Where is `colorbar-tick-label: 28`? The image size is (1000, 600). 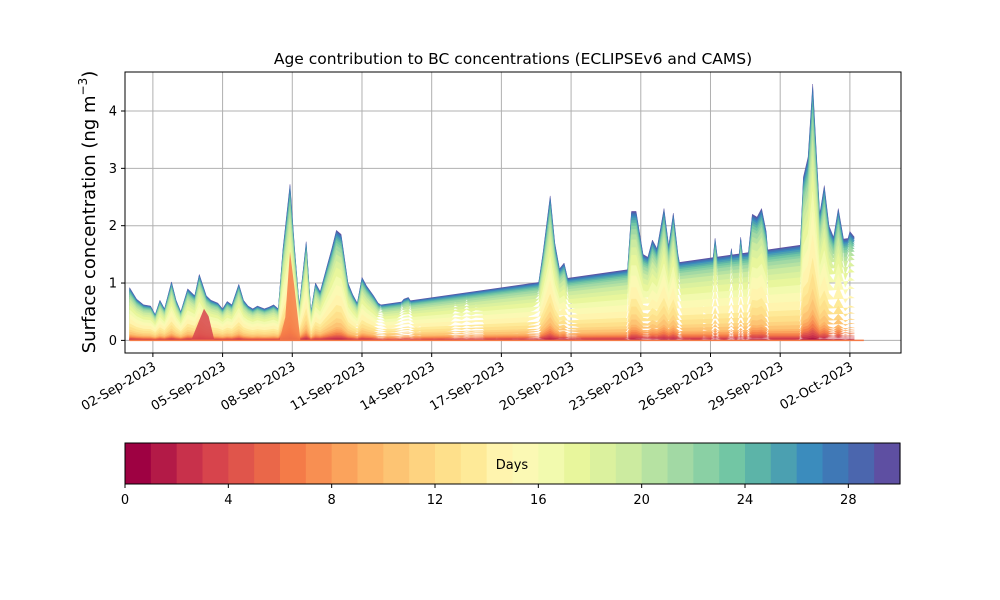
colorbar-tick-label: 28 is located at coordinates (848, 500).